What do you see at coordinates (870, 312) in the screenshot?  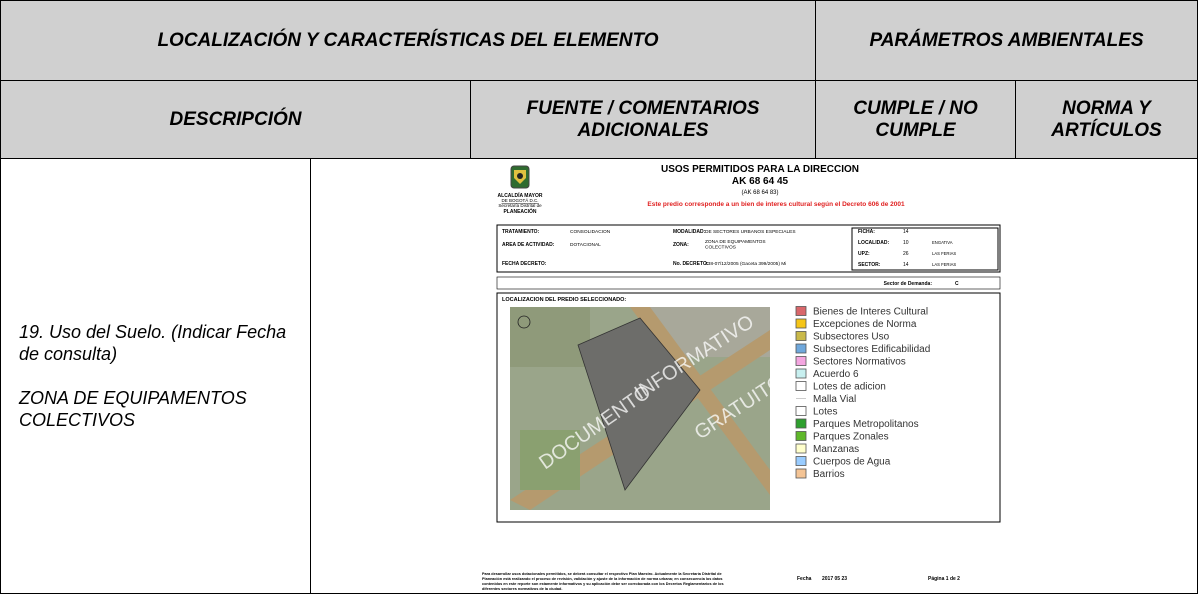 I see `legend-label: Bienes de Interes Cultural` at bounding box center [870, 312].